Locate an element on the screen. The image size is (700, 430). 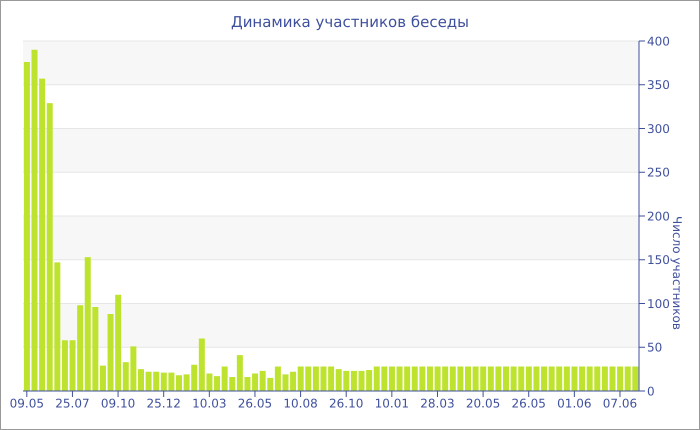
x-tick-label: 26.10 is located at coordinates (346, 403).